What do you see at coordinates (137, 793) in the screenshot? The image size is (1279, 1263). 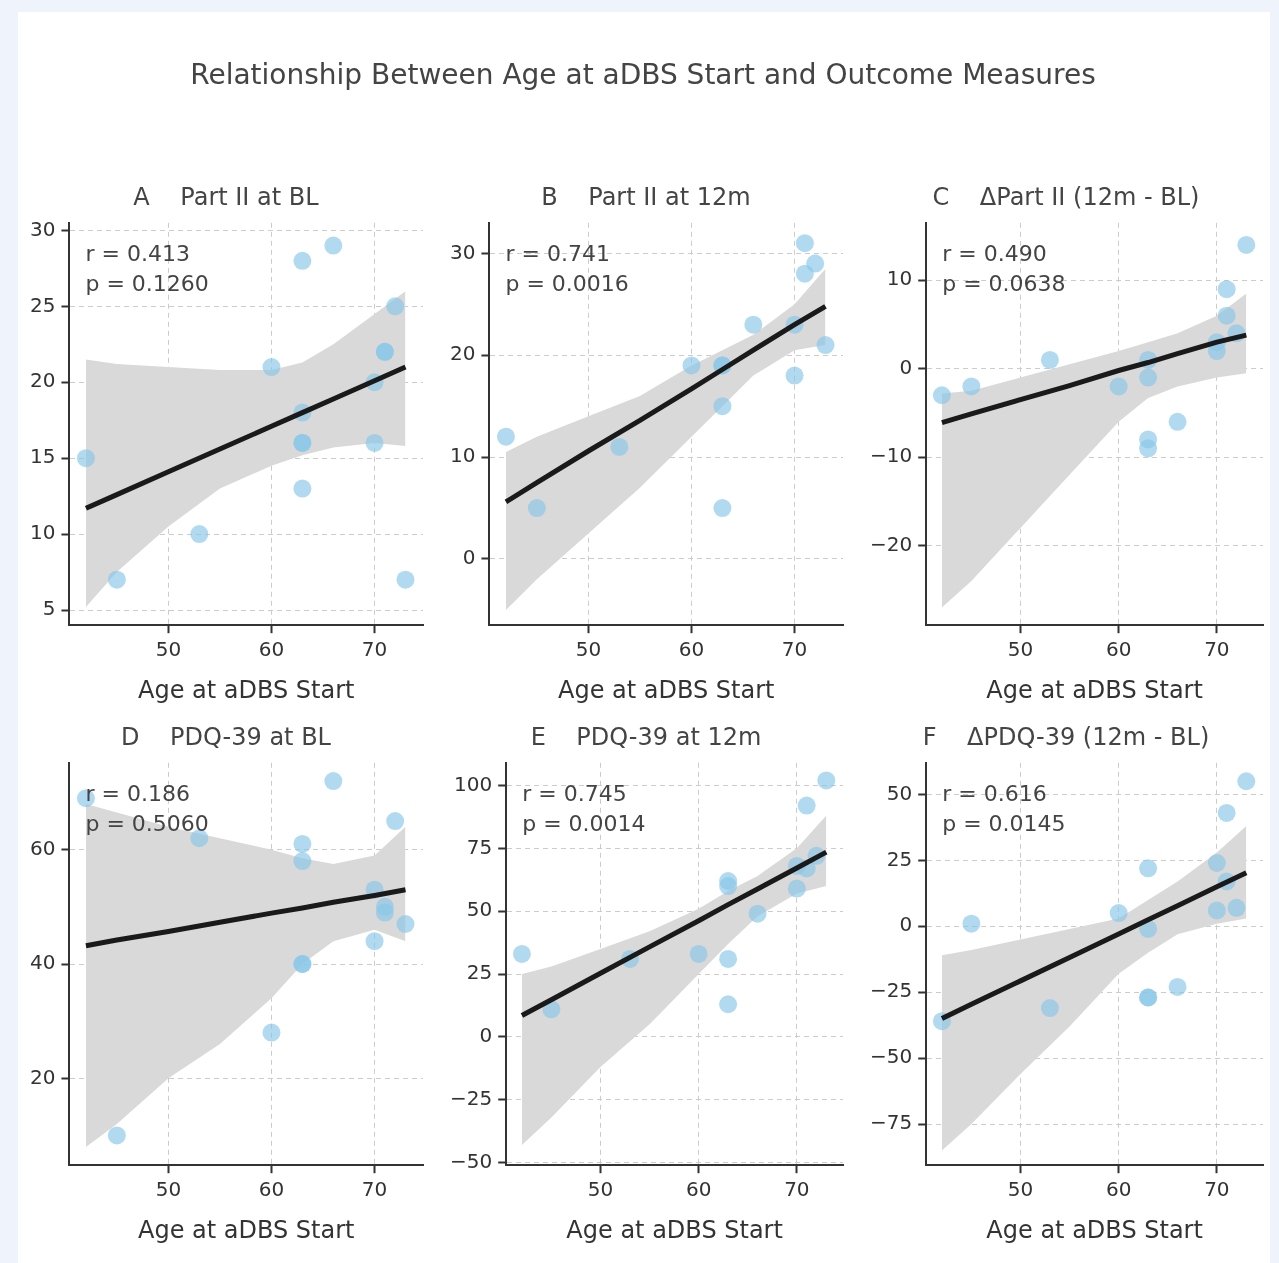 I see `annotation: r = 0.186` at bounding box center [137, 793].